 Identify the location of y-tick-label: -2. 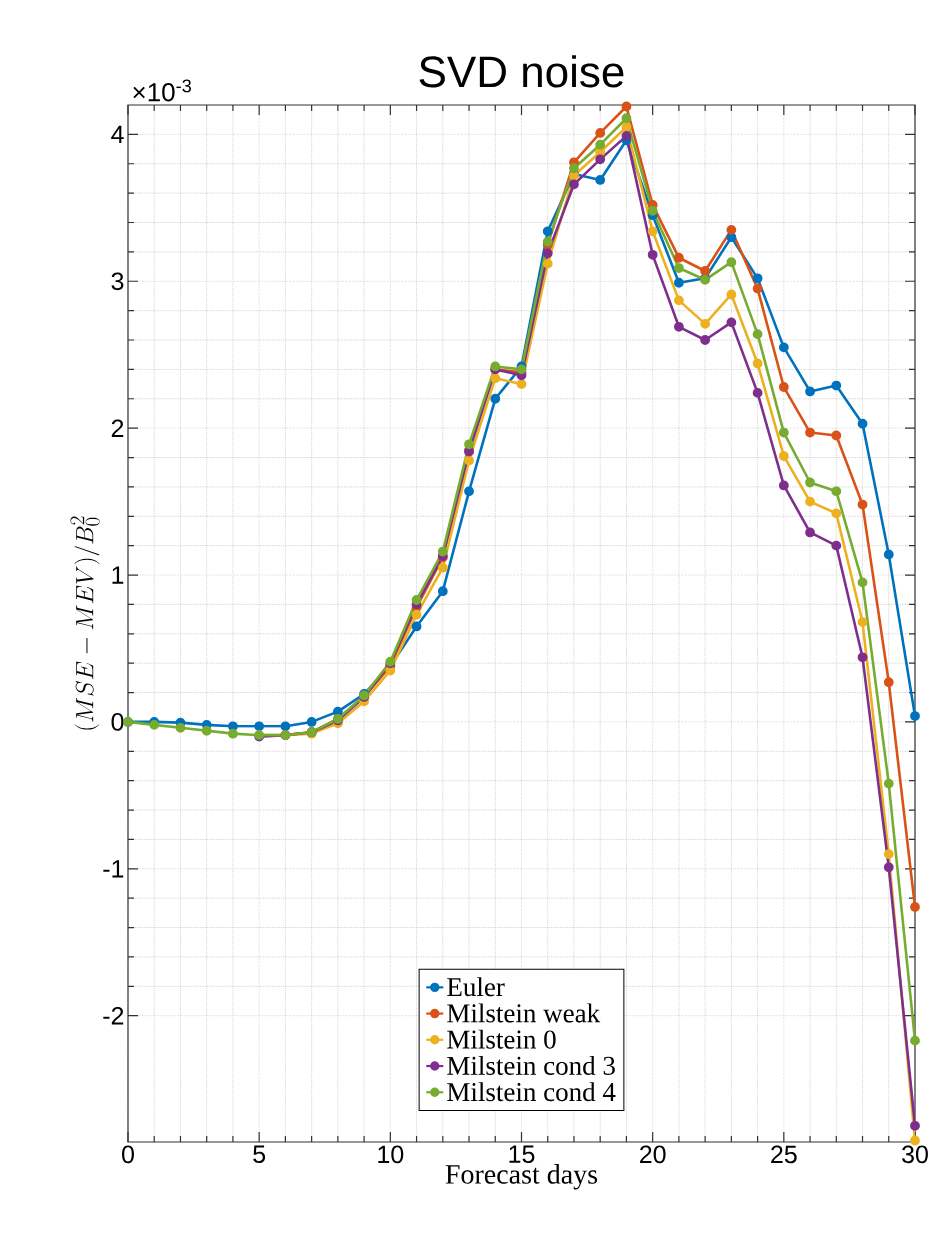
(113, 1015).